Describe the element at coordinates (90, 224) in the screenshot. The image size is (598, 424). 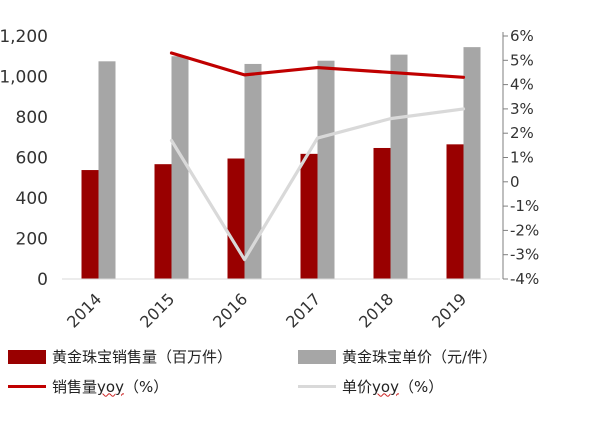
I see `bar-sales-volume-2014` at that location.